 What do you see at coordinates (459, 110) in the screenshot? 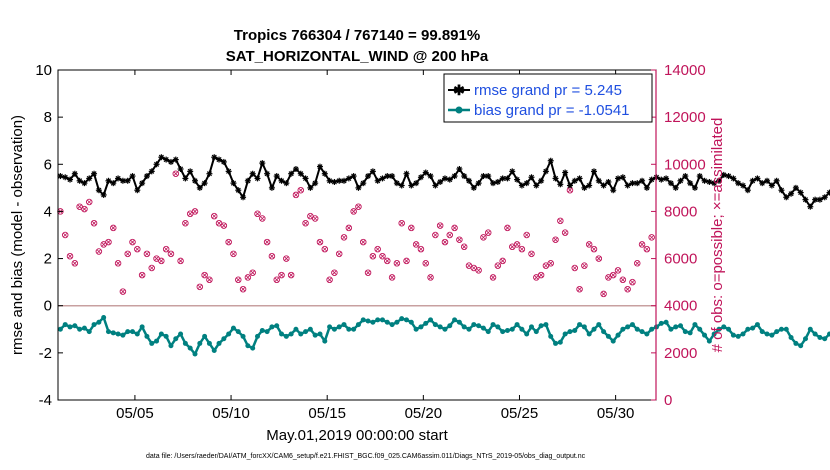
I see `legend-bias-circle-icon` at bounding box center [459, 110].